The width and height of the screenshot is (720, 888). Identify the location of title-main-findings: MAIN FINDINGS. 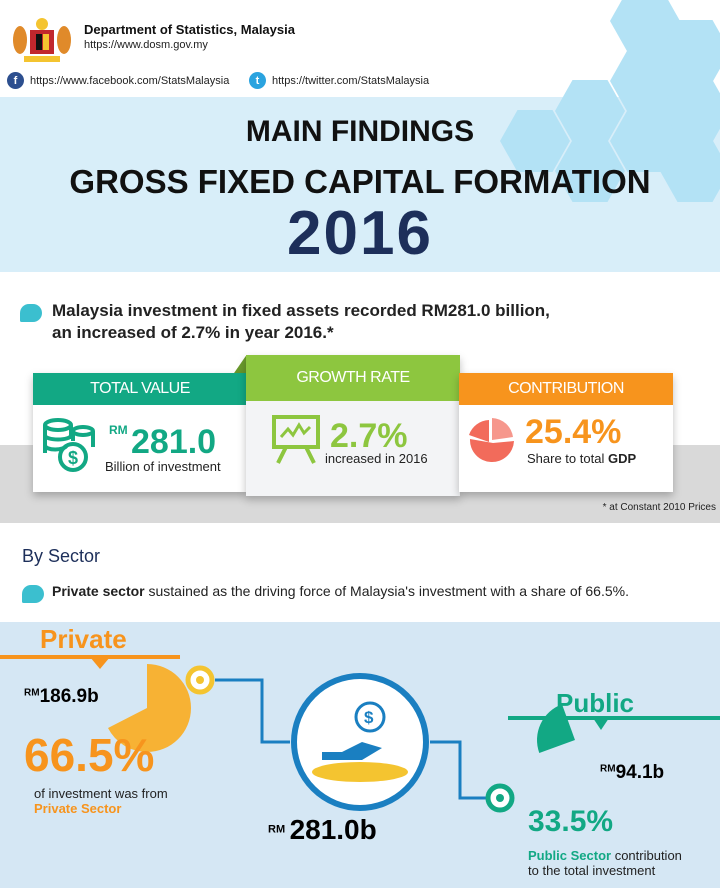
(360, 131).